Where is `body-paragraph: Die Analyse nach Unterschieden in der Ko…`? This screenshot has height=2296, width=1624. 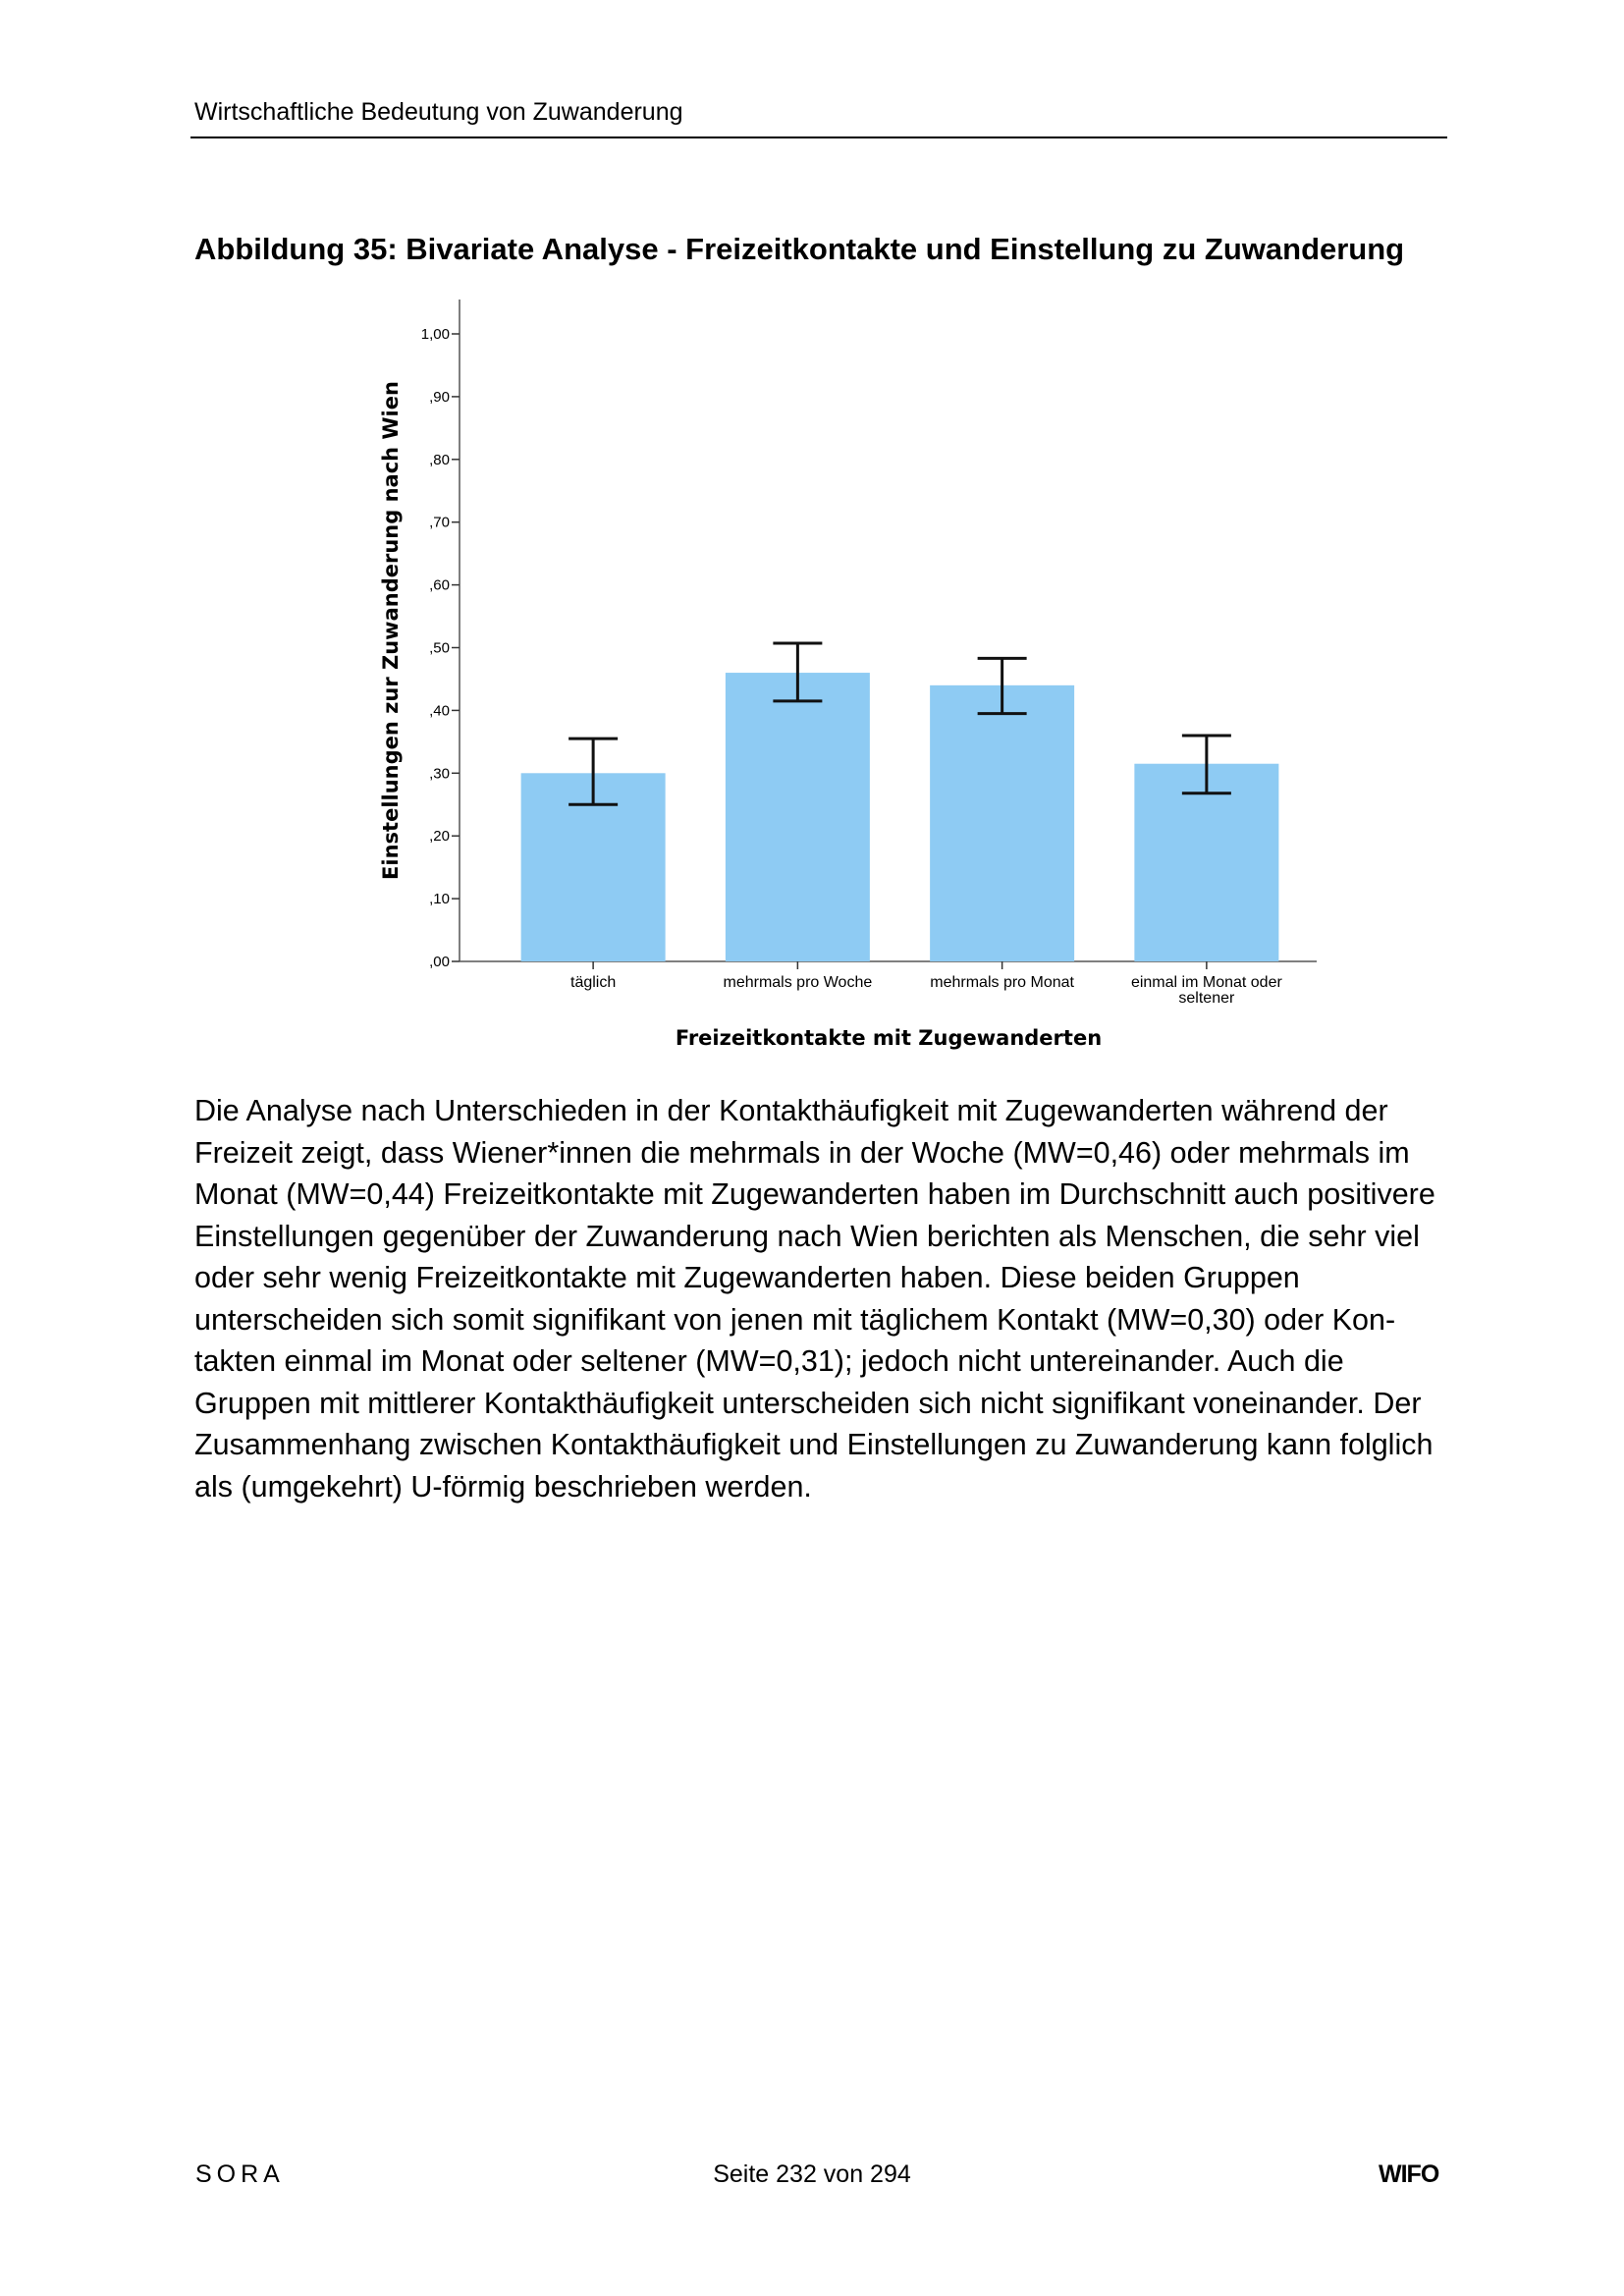 body-paragraph: Die Analyse nach Unterschieden in der Ko… is located at coordinates (814, 1298).